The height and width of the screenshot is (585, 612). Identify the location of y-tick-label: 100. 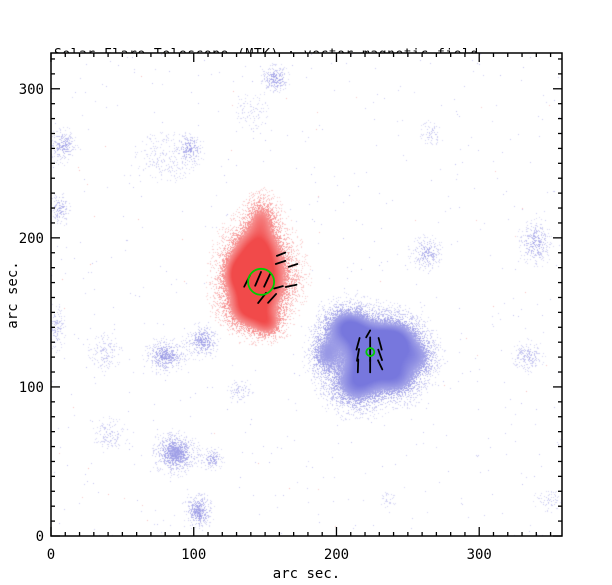
(31, 388).